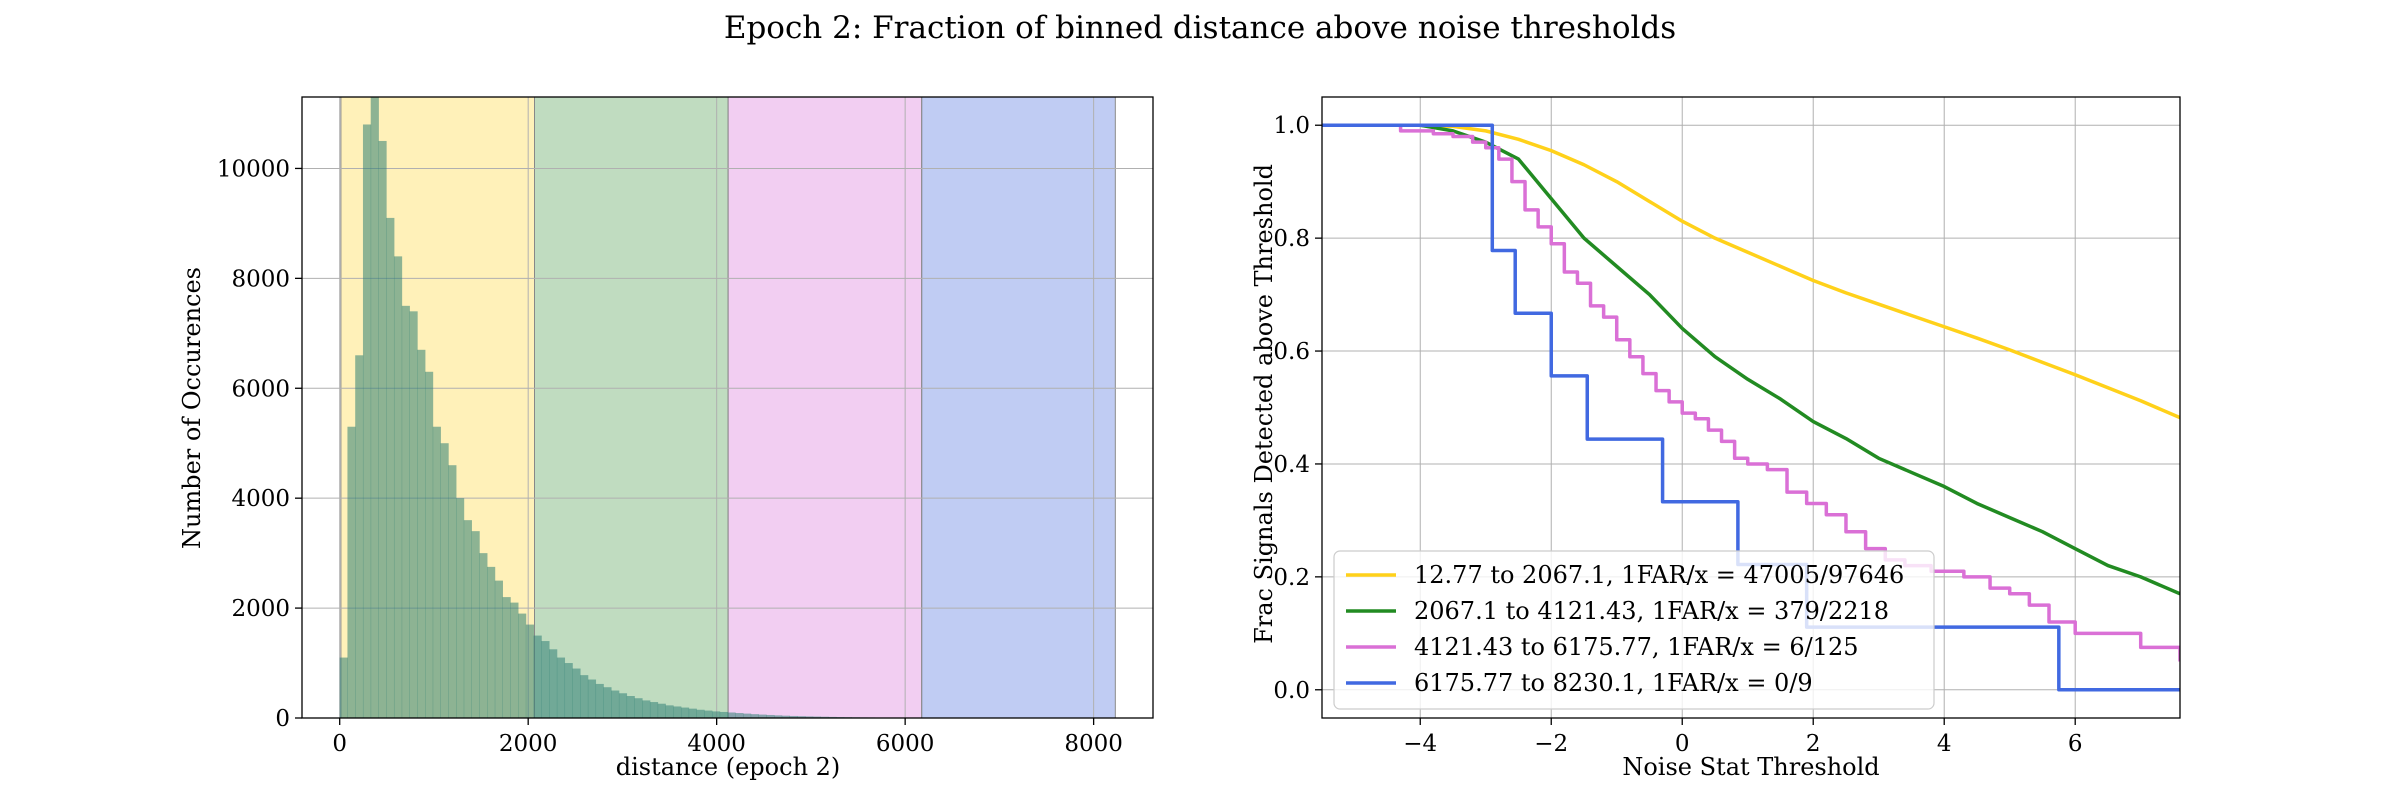  What do you see at coordinates (1750, 767) in the screenshot?
I see `threshold-x-axis-label: Noise Stat Threshold` at bounding box center [1750, 767].